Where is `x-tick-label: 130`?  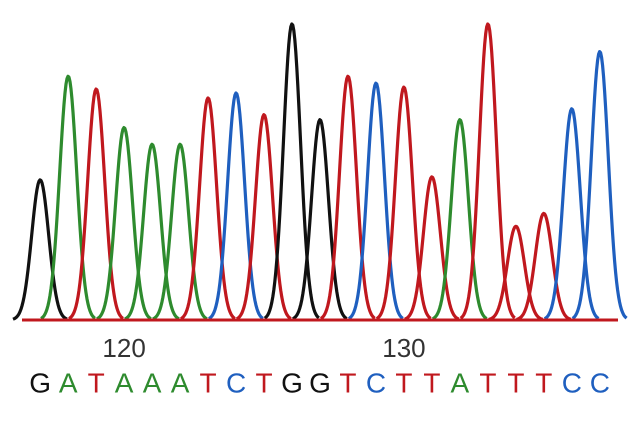
x-tick-label: 130 is located at coordinates (403, 348).